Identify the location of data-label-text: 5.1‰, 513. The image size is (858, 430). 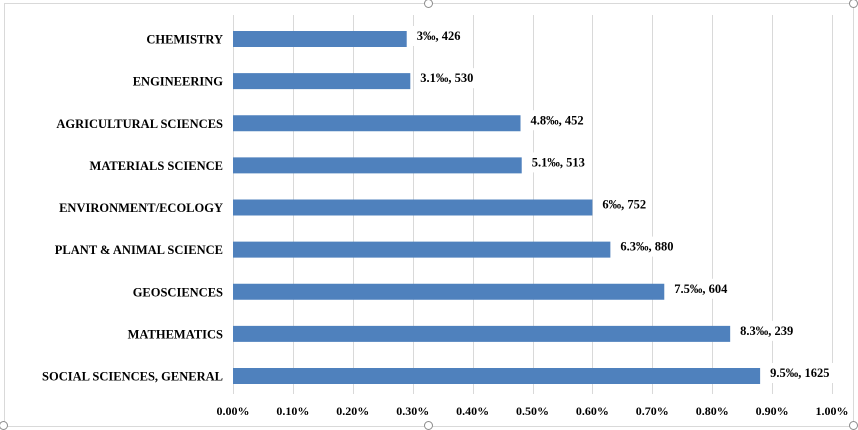
(558, 162).